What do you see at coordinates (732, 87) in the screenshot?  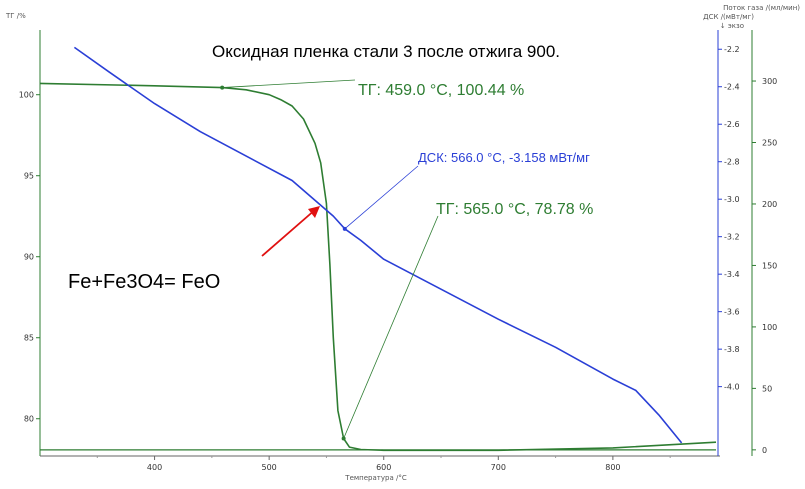 I see `y-mid-tick-label: -2.4` at bounding box center [732, 87].